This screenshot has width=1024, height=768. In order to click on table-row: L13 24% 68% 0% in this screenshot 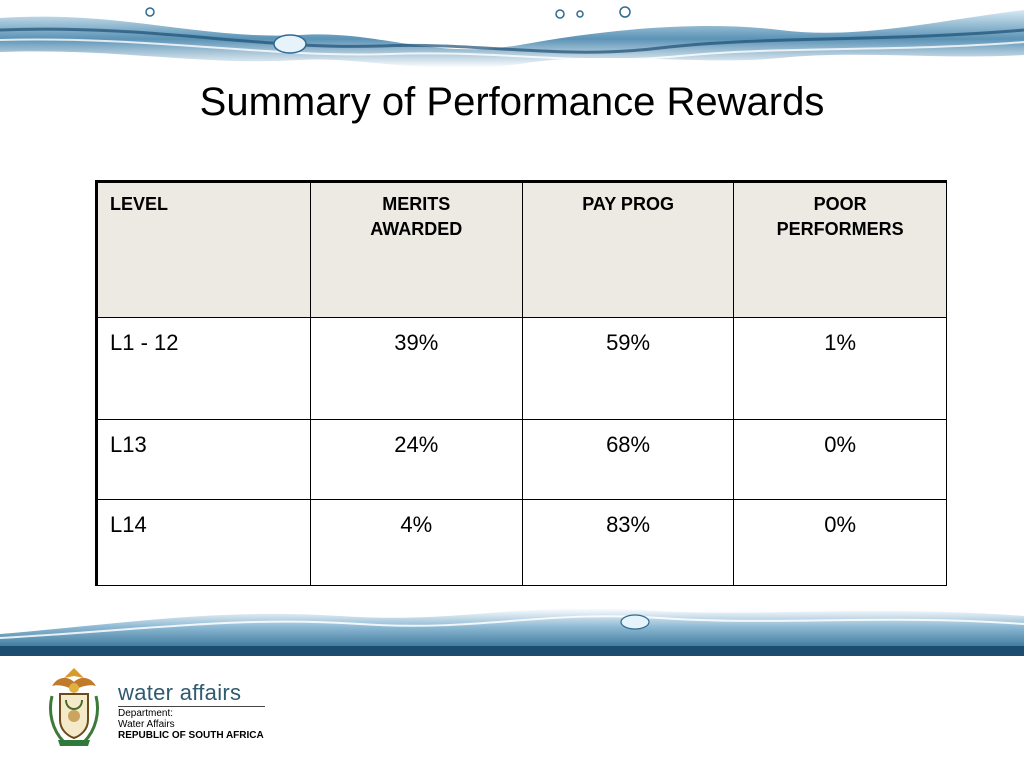, I will do `click(521, 459)`.